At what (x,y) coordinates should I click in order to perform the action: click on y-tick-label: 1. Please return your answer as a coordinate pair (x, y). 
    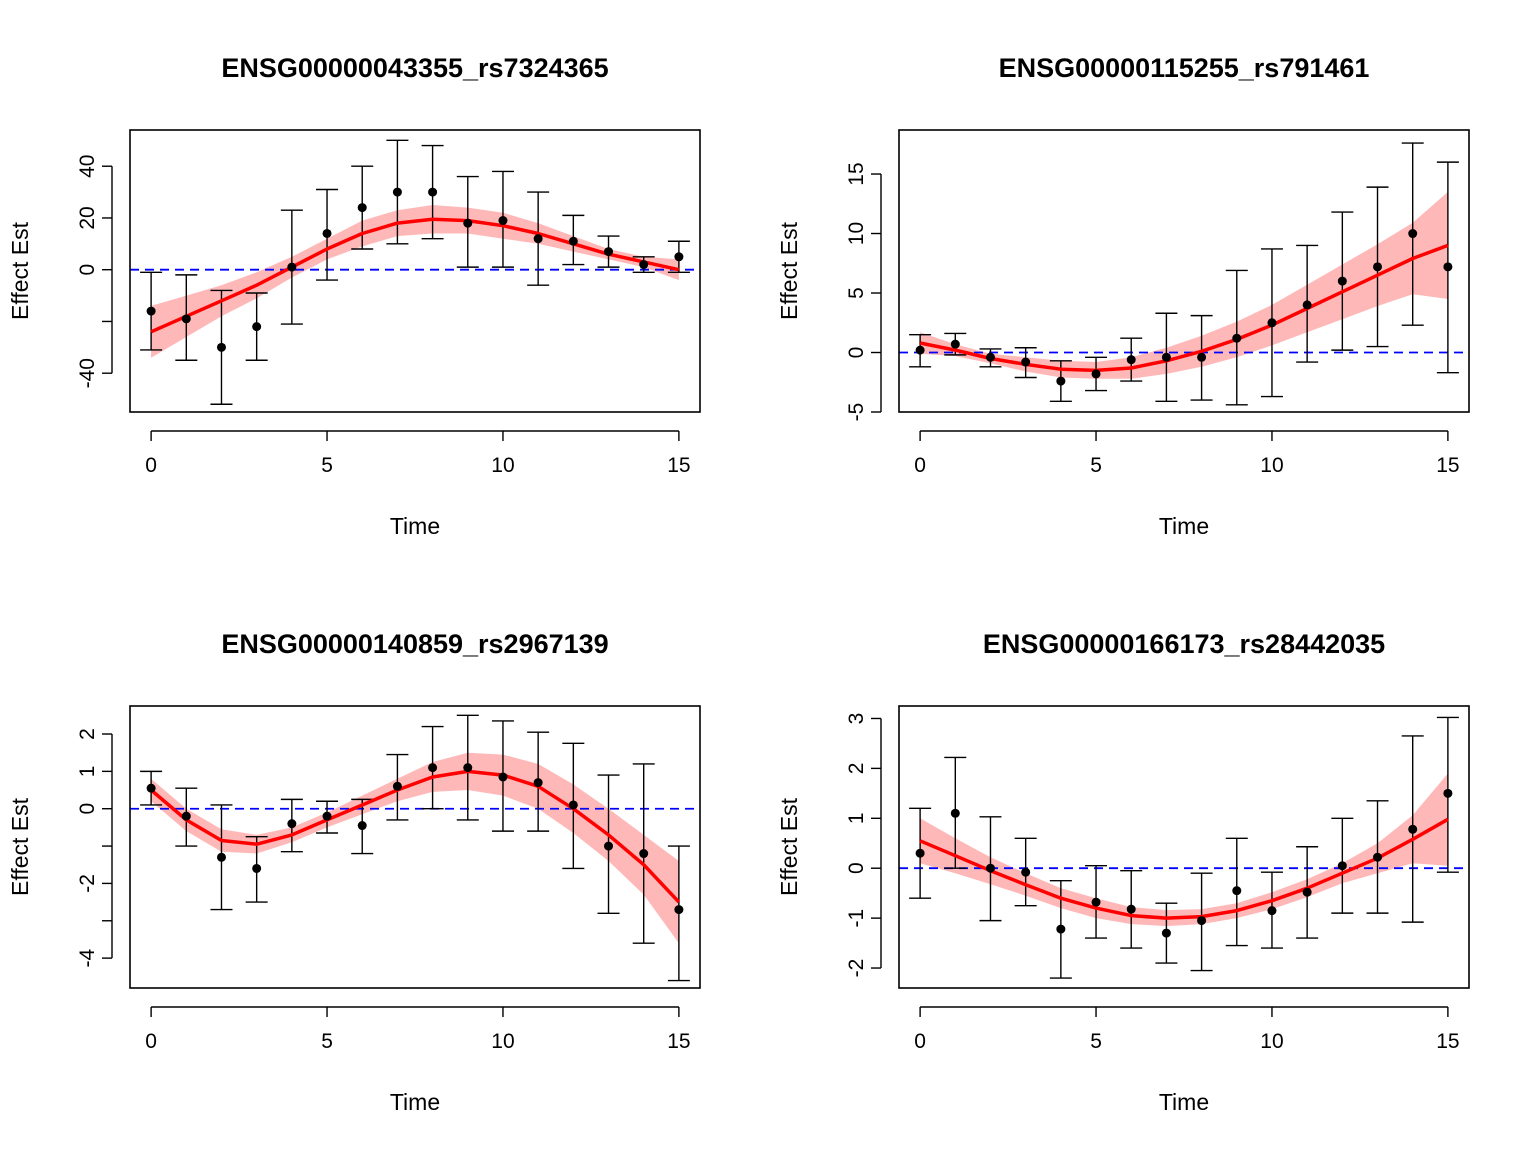
    Looking at the image, I should click on (87, 772).